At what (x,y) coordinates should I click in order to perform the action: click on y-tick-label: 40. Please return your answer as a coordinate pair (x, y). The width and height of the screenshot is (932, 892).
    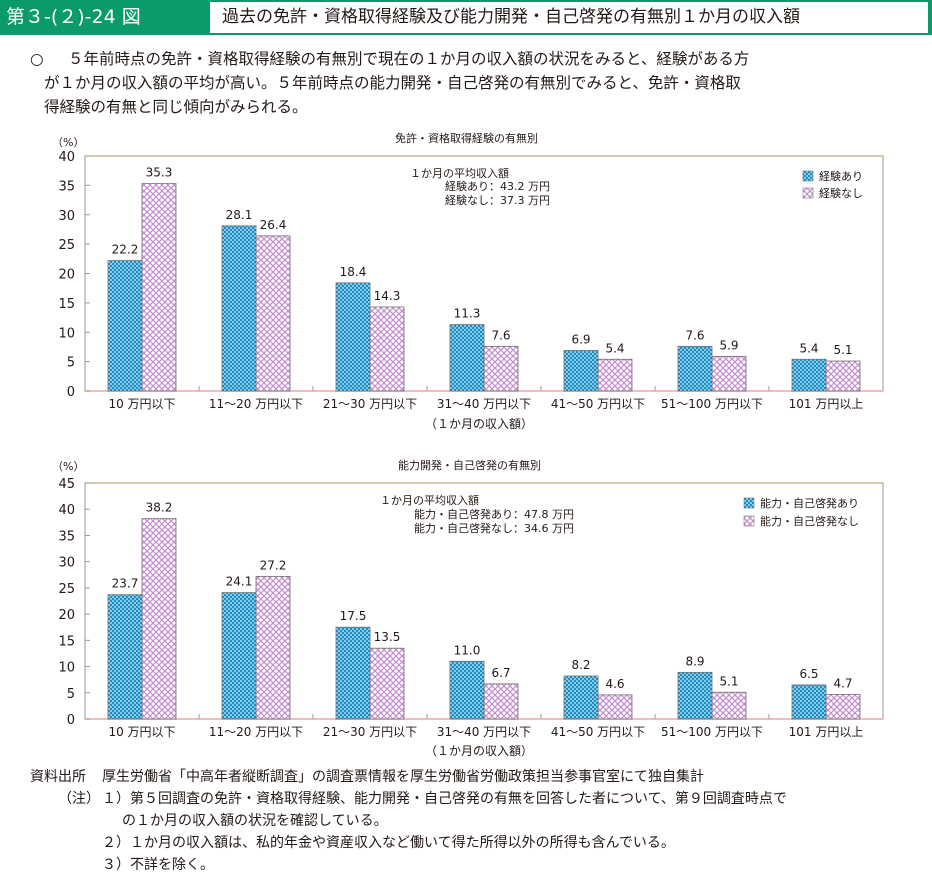
    Looking at the image, I should click on (66, 510).